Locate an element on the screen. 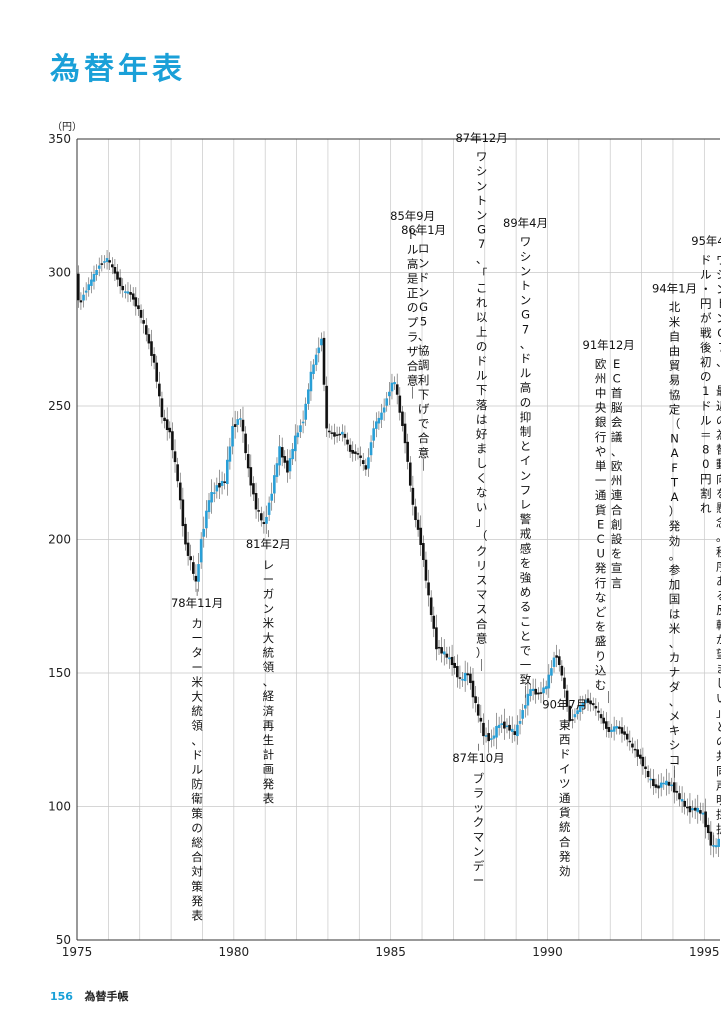 This screenshot has width=721, height=1024. annotation-char: 再 is located at coordinates (269, 725).